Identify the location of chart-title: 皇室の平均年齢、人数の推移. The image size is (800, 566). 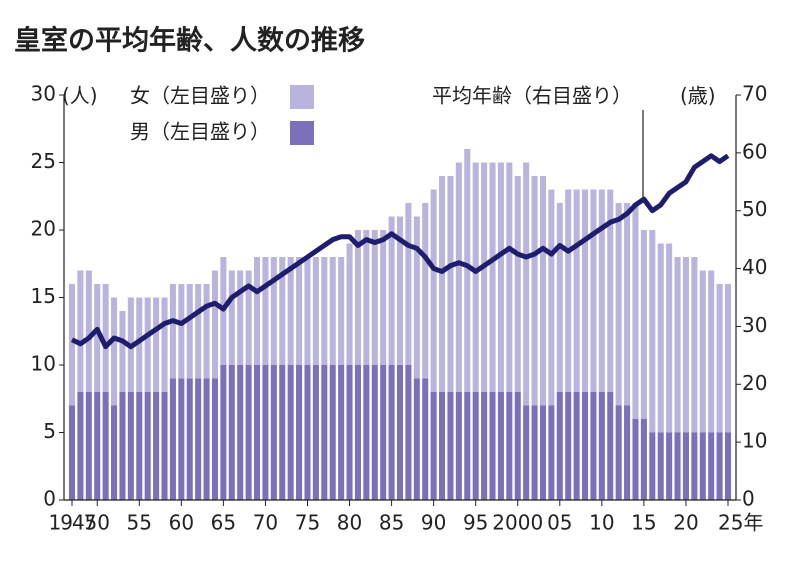
(189, 41).